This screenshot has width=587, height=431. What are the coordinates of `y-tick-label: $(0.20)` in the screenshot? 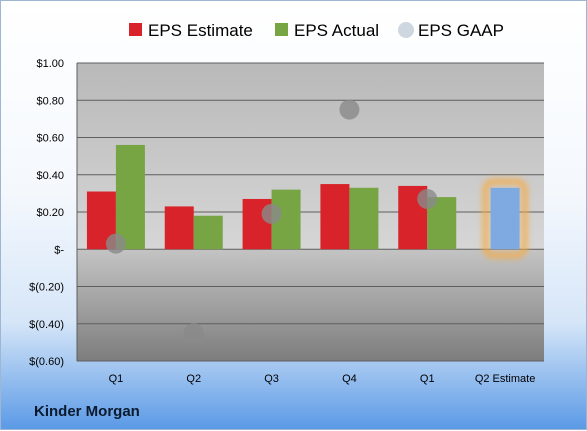 It's located at (46, 288).